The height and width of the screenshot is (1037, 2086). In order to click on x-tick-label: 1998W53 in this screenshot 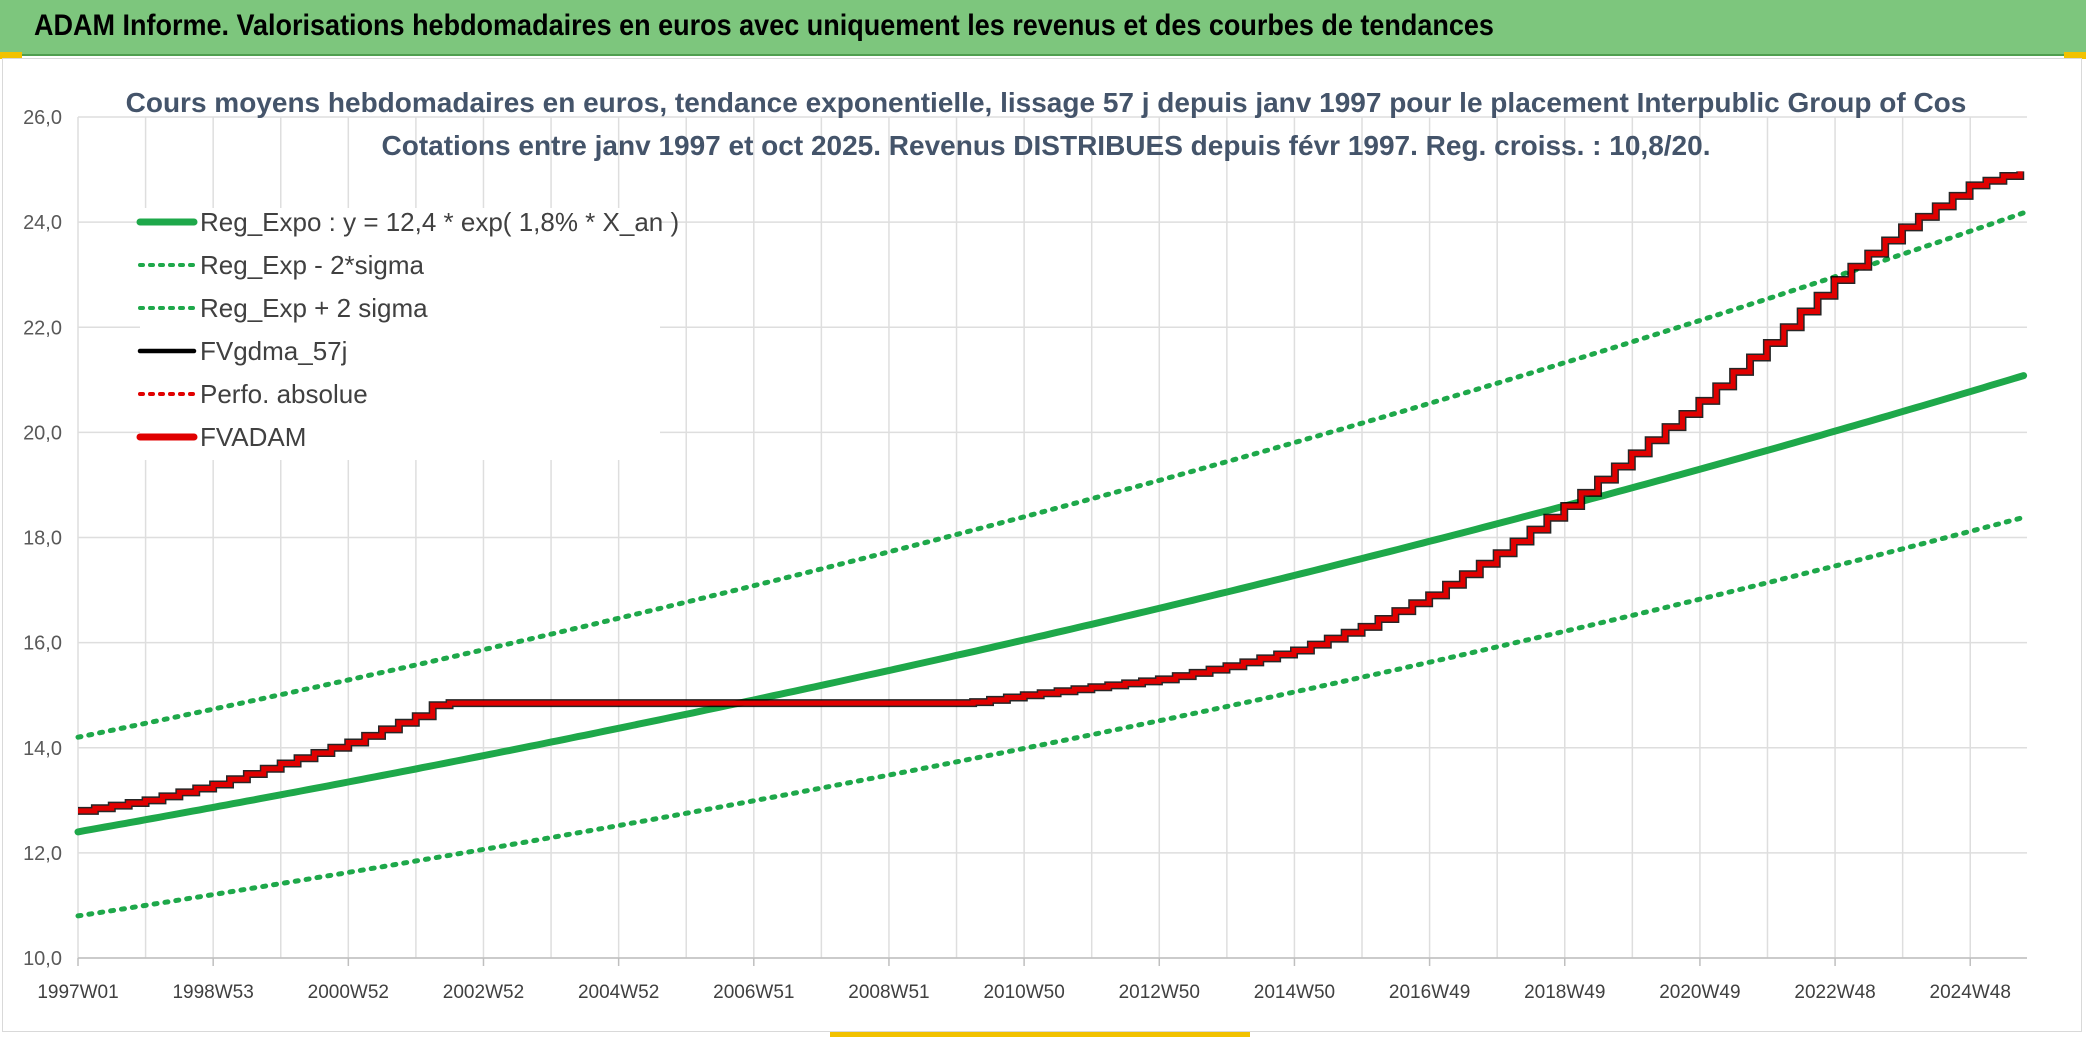, I will do `click(212, 992)`.